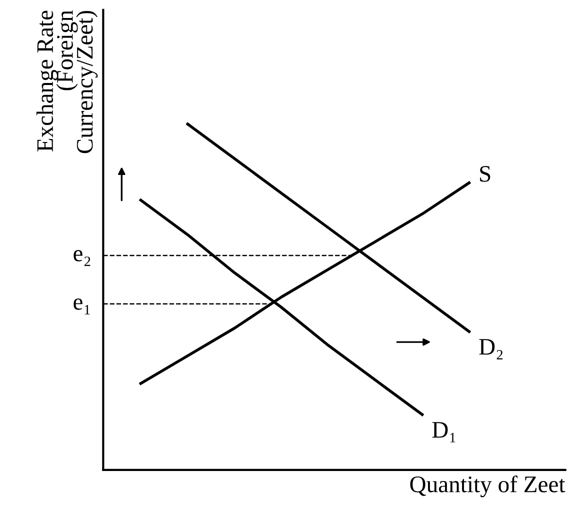  What do you see at coordinates (82, 258) in the screenshot?
I see `ref-line-label: e₂` at bounding box center [82, 258].